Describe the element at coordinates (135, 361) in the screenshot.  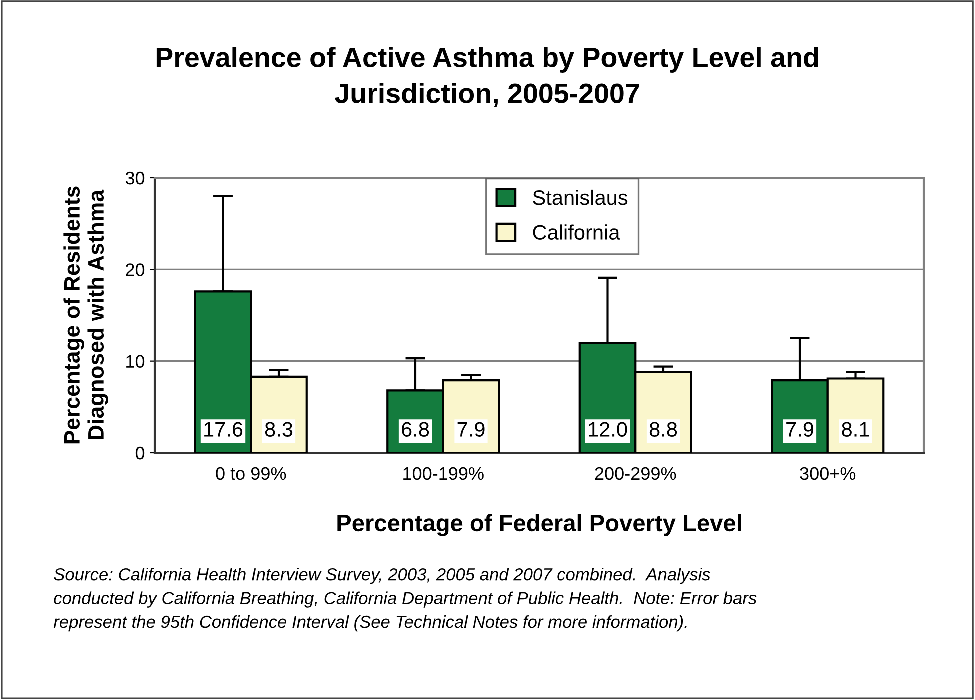
I see `y-tick-label: 10` at that location.